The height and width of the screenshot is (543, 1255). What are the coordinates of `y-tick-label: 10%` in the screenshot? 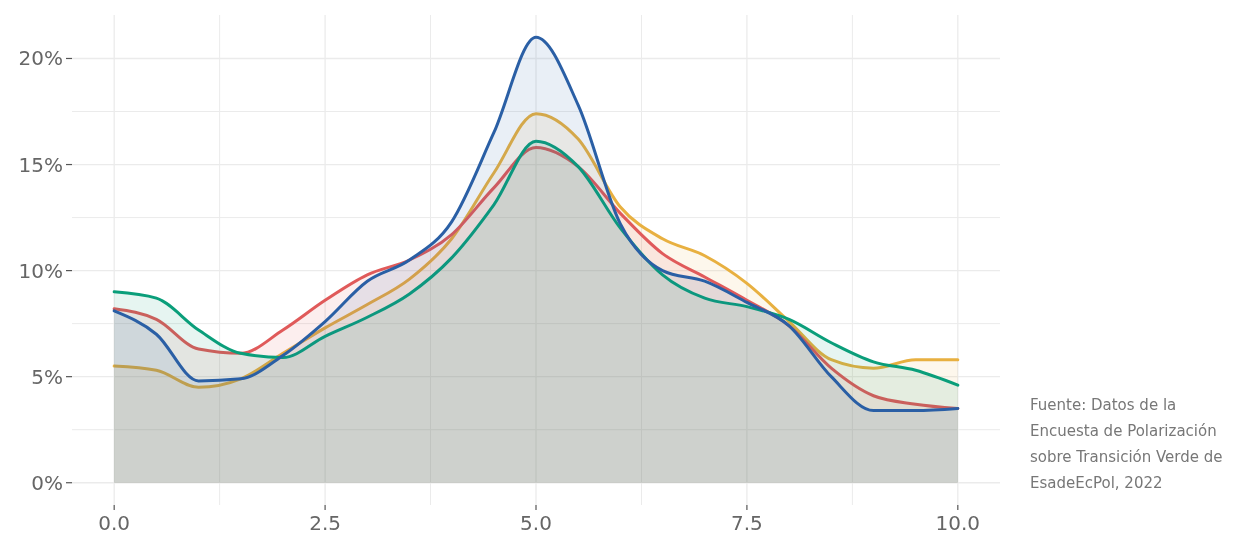 It's located at (40, 270).